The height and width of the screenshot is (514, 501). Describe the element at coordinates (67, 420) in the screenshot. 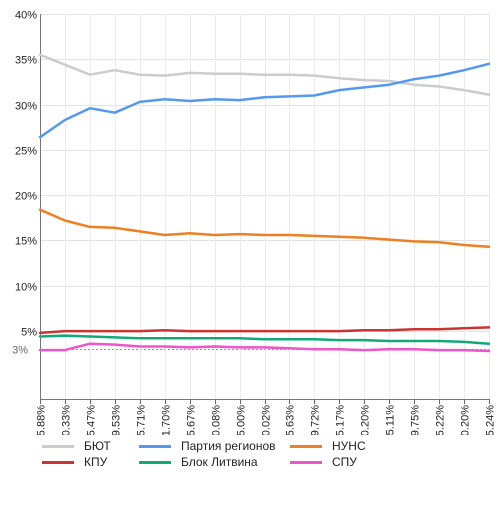

I see `x-tick-label: 10.33%` at that location.